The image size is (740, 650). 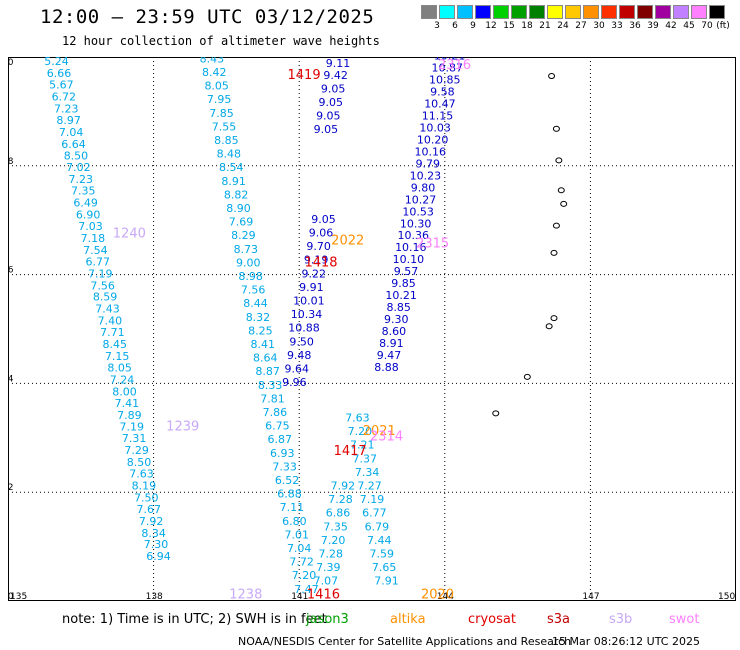 What do you see at coordinates (384, 567) in the screenshot?
I see `wave-height-value: 7.65` at bounding box center [384, 567].